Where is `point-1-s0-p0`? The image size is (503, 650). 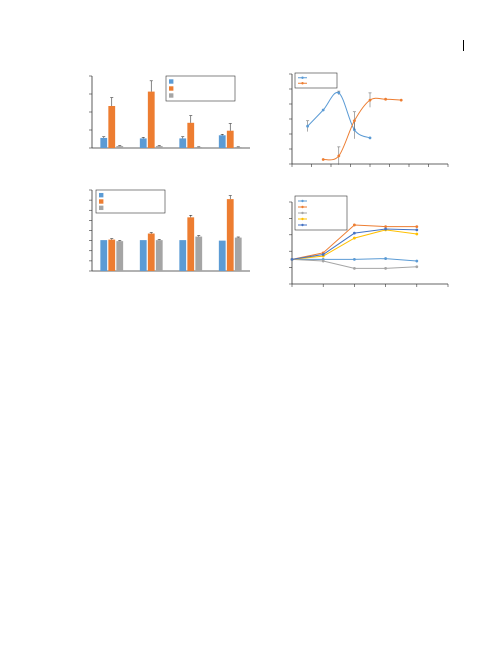
point-1-s0-p0 is located at coordinates (307, 126).